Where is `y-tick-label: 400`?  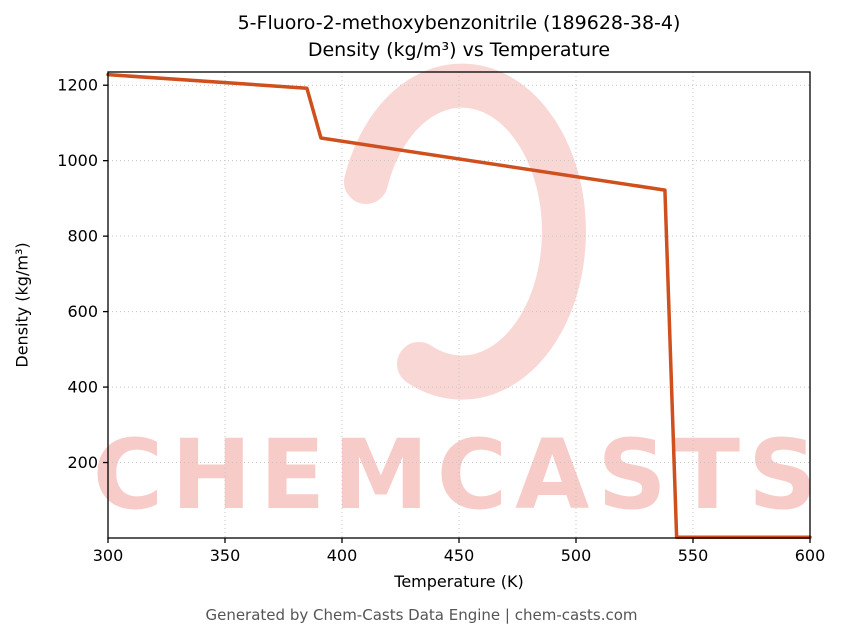 y-tick-label: 400 is located at coordinates (82, 387).